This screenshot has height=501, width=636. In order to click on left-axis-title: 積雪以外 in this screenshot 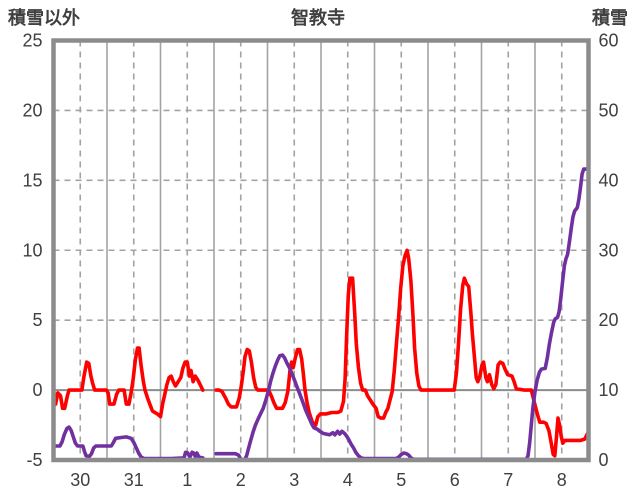, I will do `click(44, 18)`.